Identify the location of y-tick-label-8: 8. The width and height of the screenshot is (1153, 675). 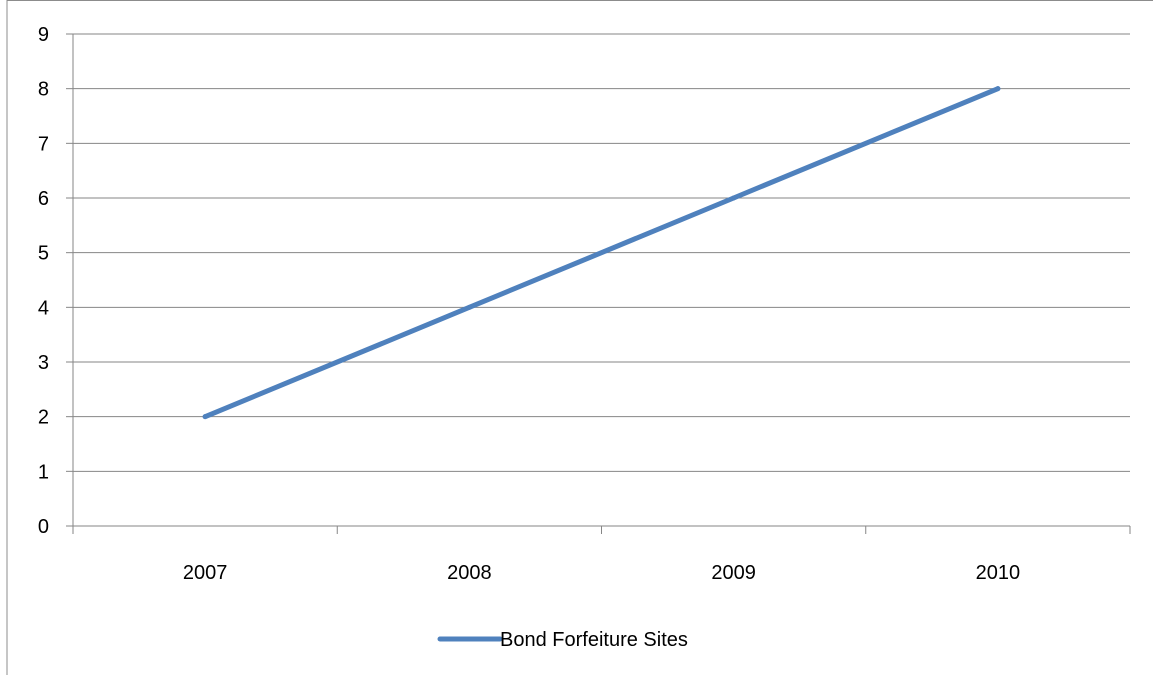
(43, 90).